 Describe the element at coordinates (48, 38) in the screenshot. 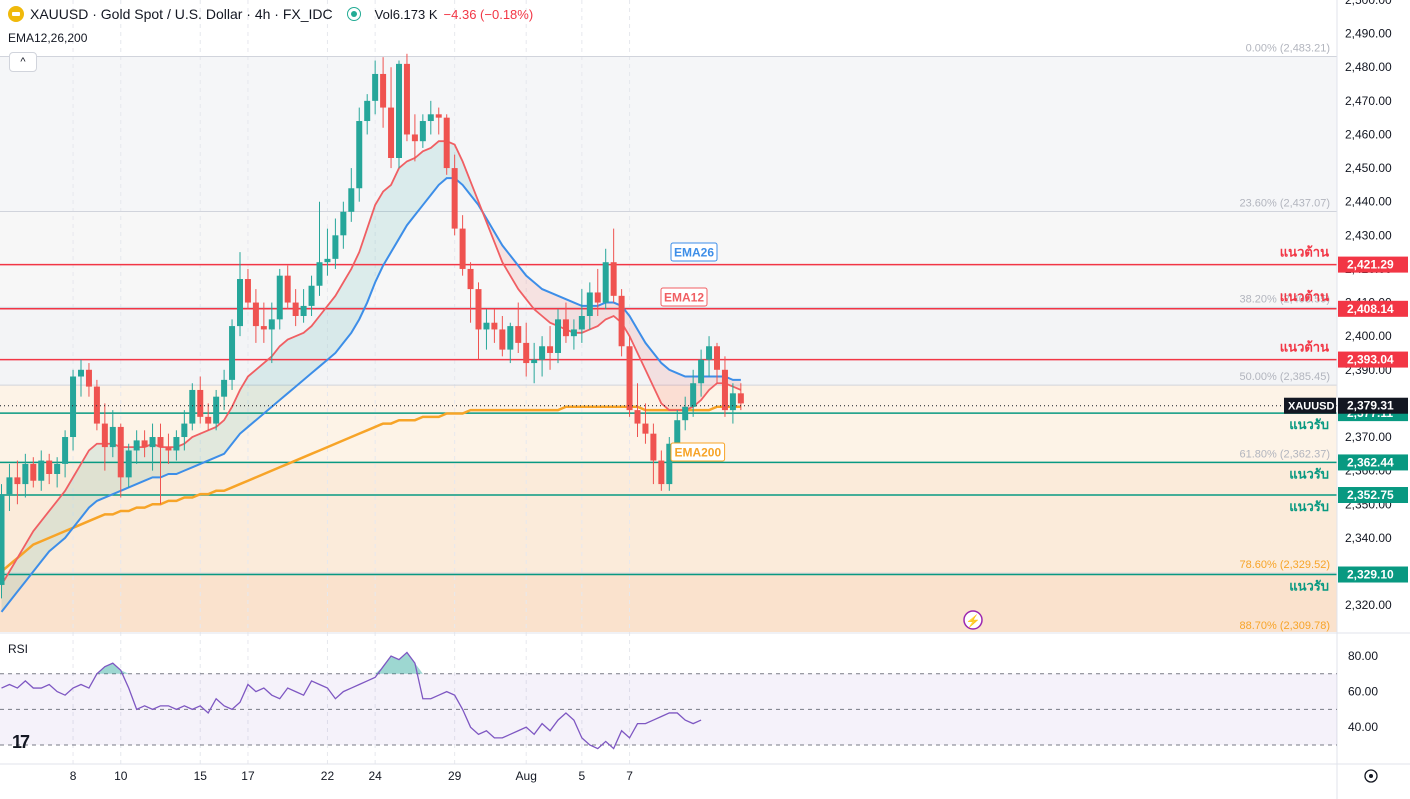

I see `indicator-legend: EMA12,26,200` at that location.